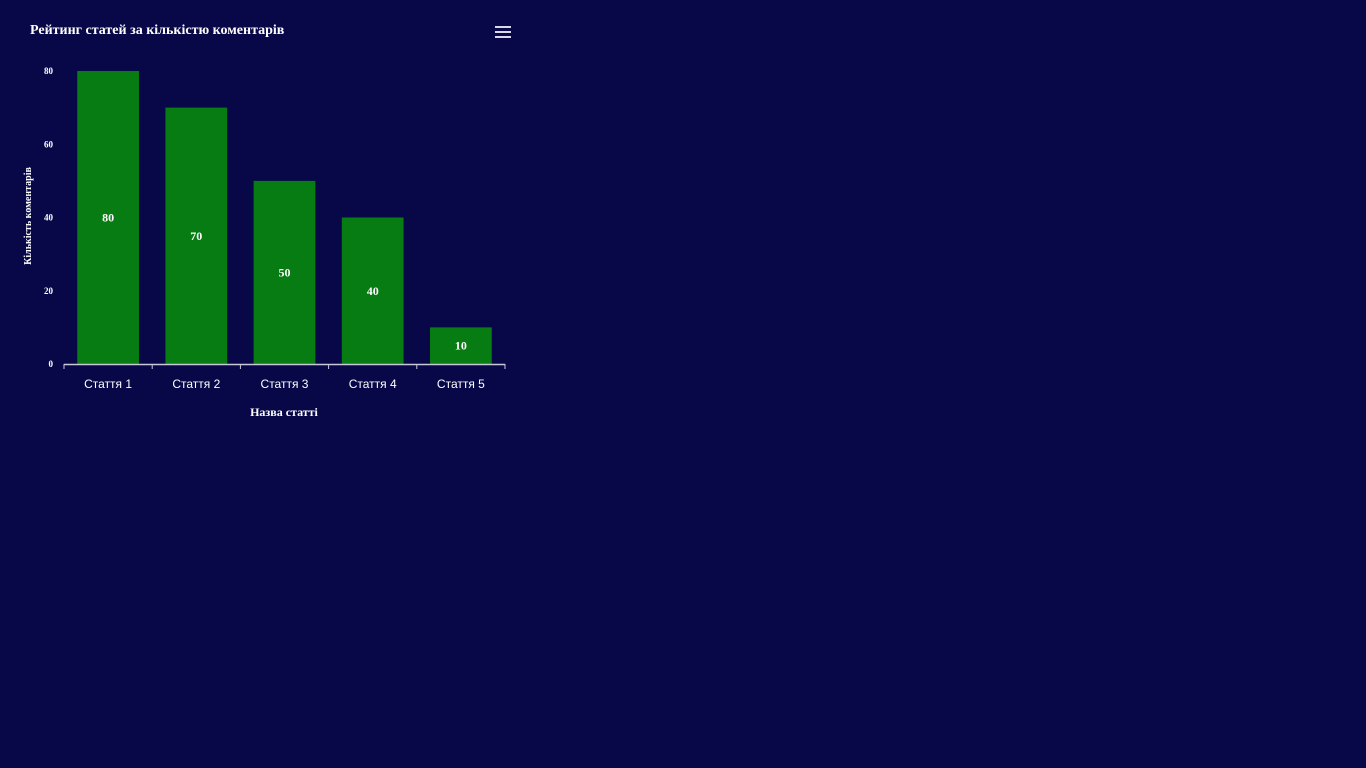 The height and width of the screenshot is (768, 1366). I want to click on y-tick-label: 80, so click(49, 71).